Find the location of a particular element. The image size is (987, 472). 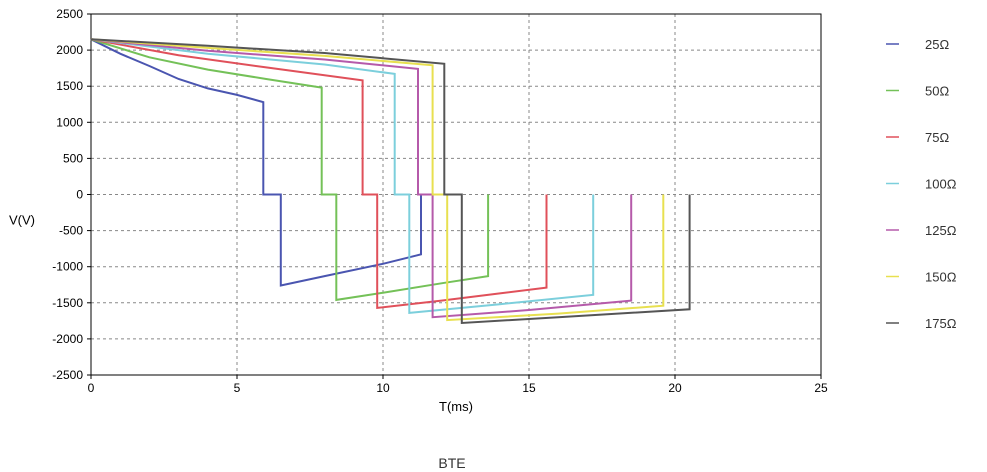

legend-entry: 150Ω is located at coordinates (941, 277).